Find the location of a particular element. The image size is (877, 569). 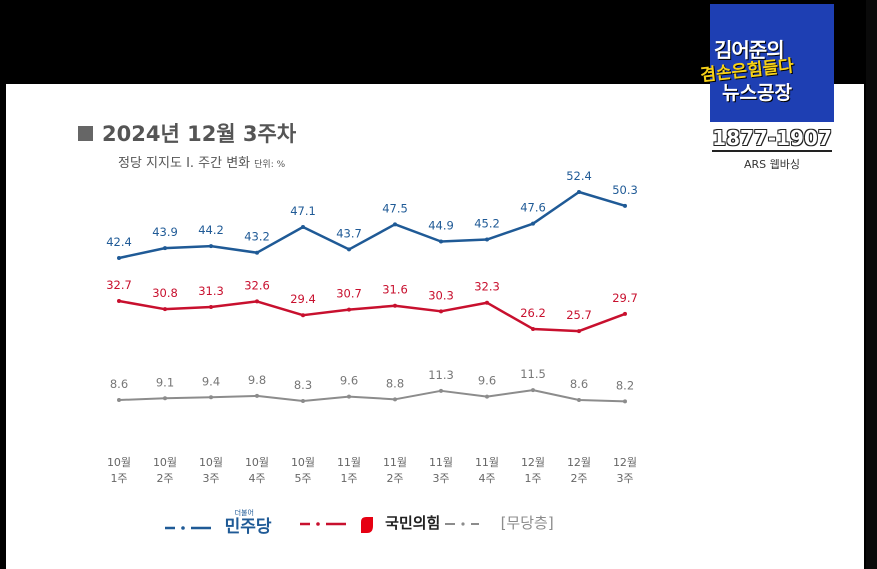

data-label-none-7: 11.3 is located at coordinates (441, 375).